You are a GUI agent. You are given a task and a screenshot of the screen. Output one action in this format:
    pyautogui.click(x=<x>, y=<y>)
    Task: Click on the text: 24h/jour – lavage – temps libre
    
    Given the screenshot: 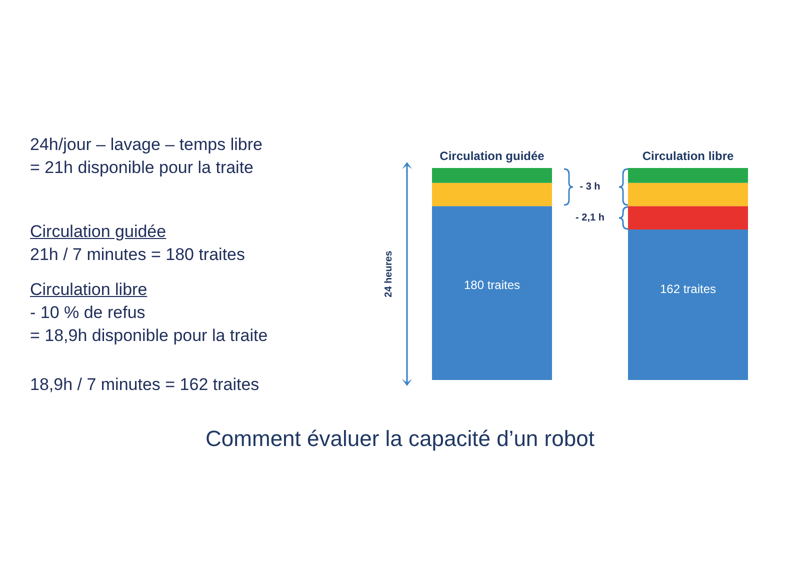 What is the action you would take?
    pyautogui.click(x=146, y=145)
    